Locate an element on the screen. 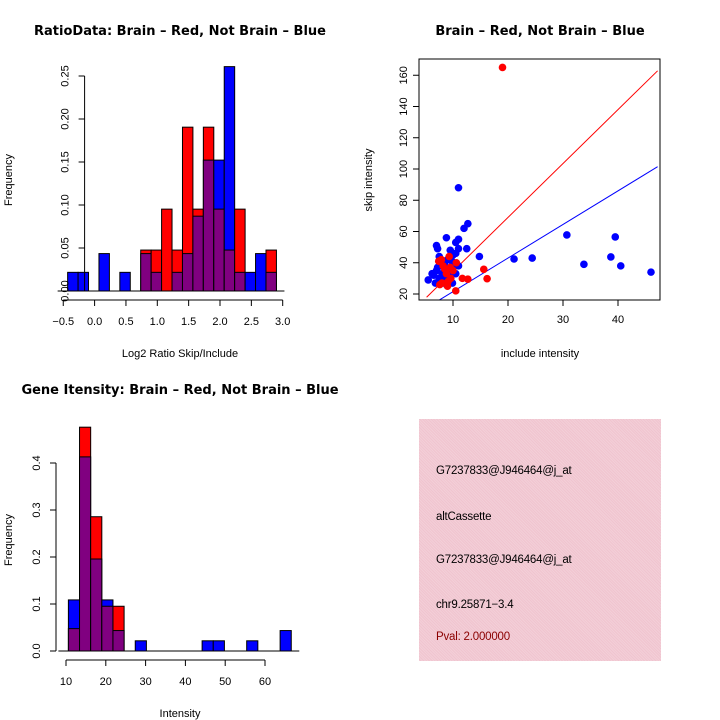 The height and width of the screenshot is (720, 720). x-tick-label: 2.5 is located at coordinates (251, 322).